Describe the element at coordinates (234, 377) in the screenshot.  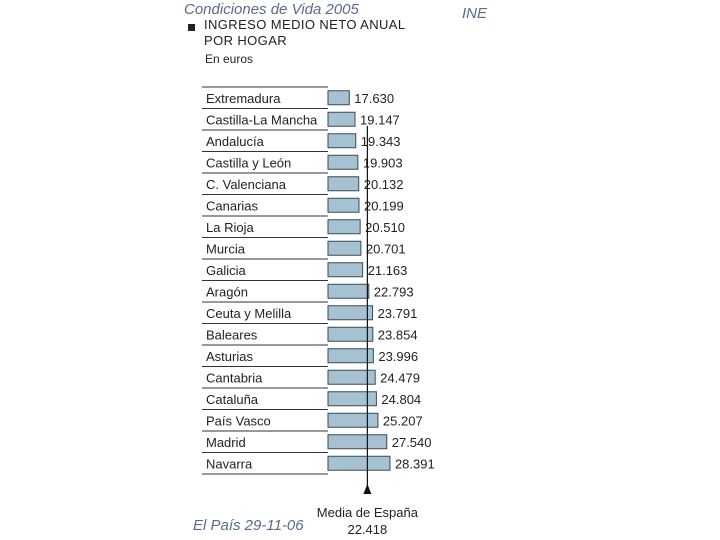
I see `category-label: Cantabria` at that location.